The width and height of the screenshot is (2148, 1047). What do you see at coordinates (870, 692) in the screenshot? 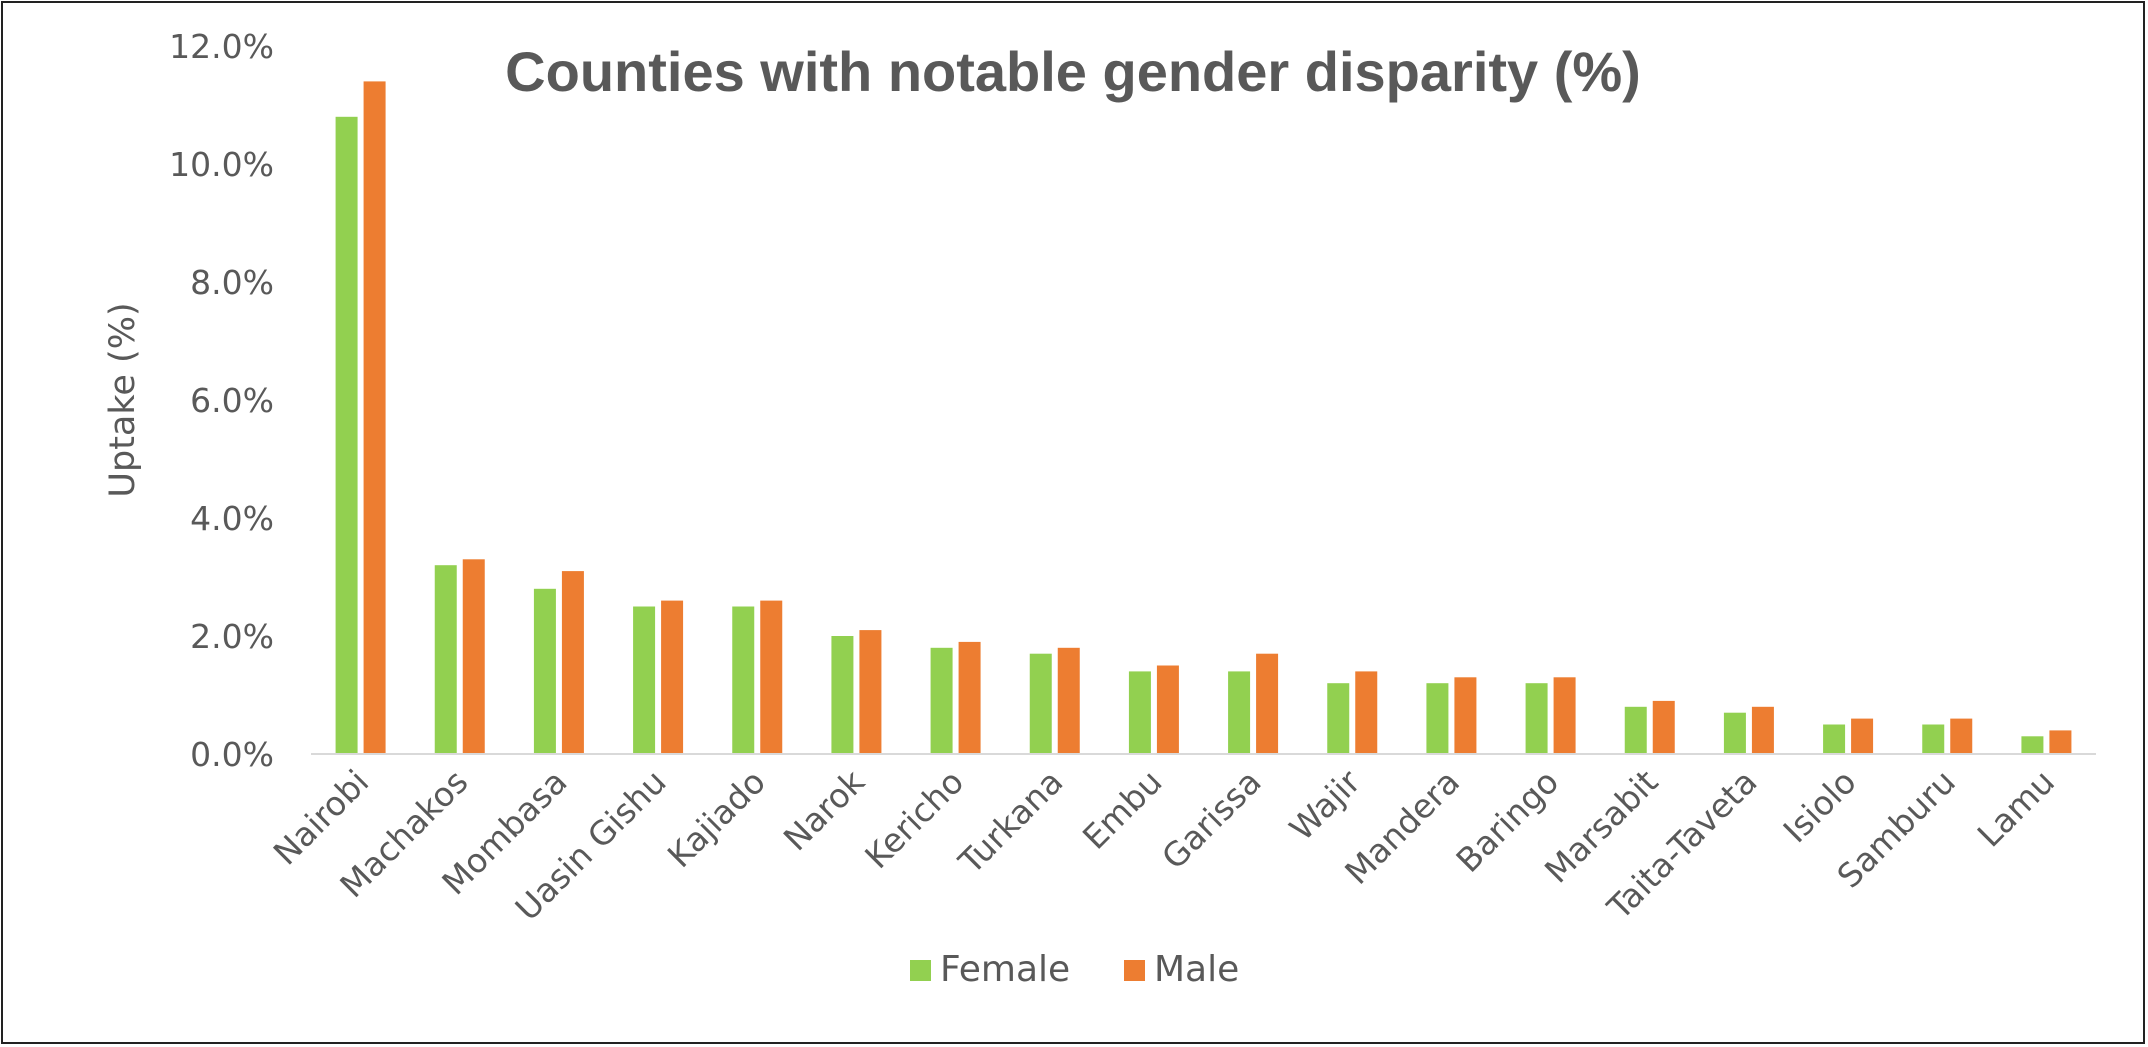
I see `bar-male-narok` at bounding box center [870, 692].